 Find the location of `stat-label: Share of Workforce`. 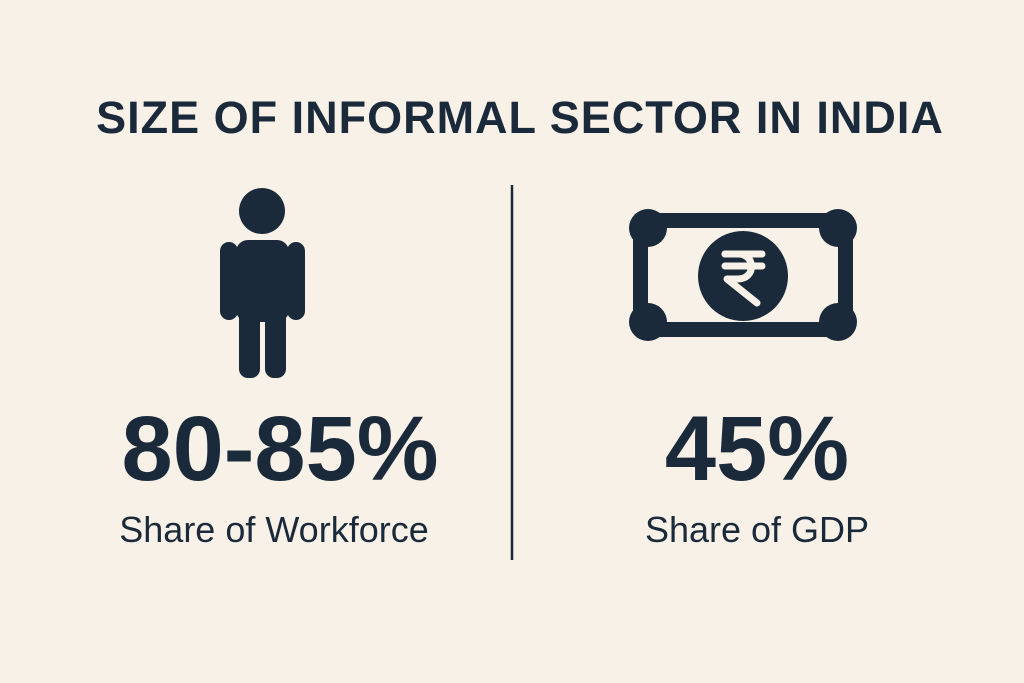

stat-label: Share of Workforce is located at coordinates (273, 529).